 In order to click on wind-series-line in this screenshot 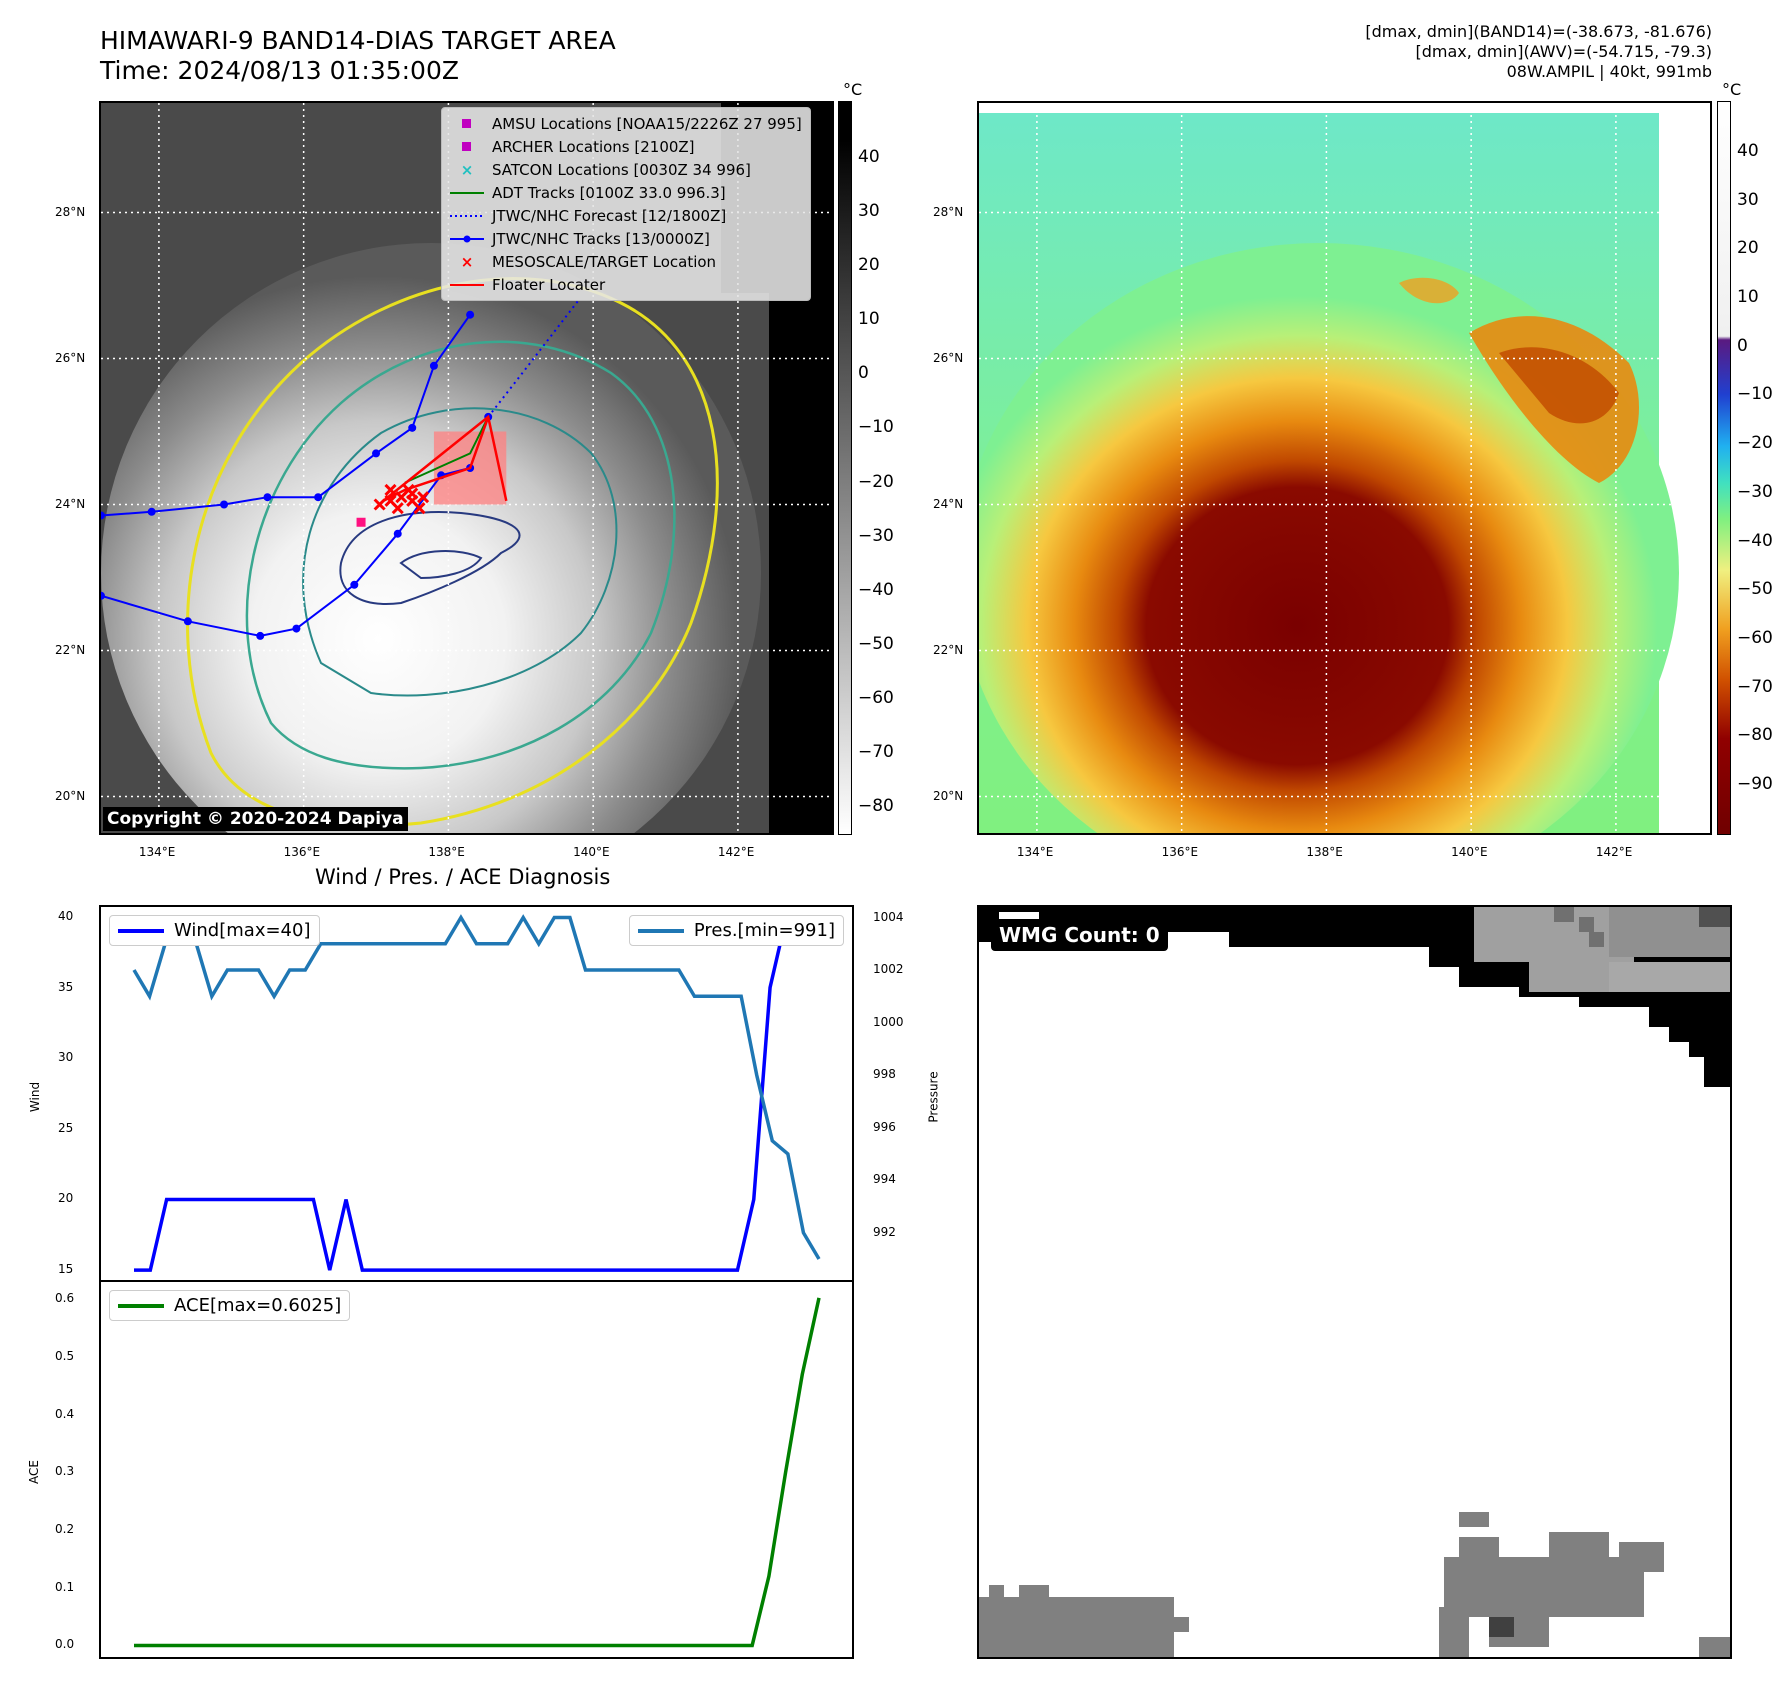, I will do `click(476, 1093)`.